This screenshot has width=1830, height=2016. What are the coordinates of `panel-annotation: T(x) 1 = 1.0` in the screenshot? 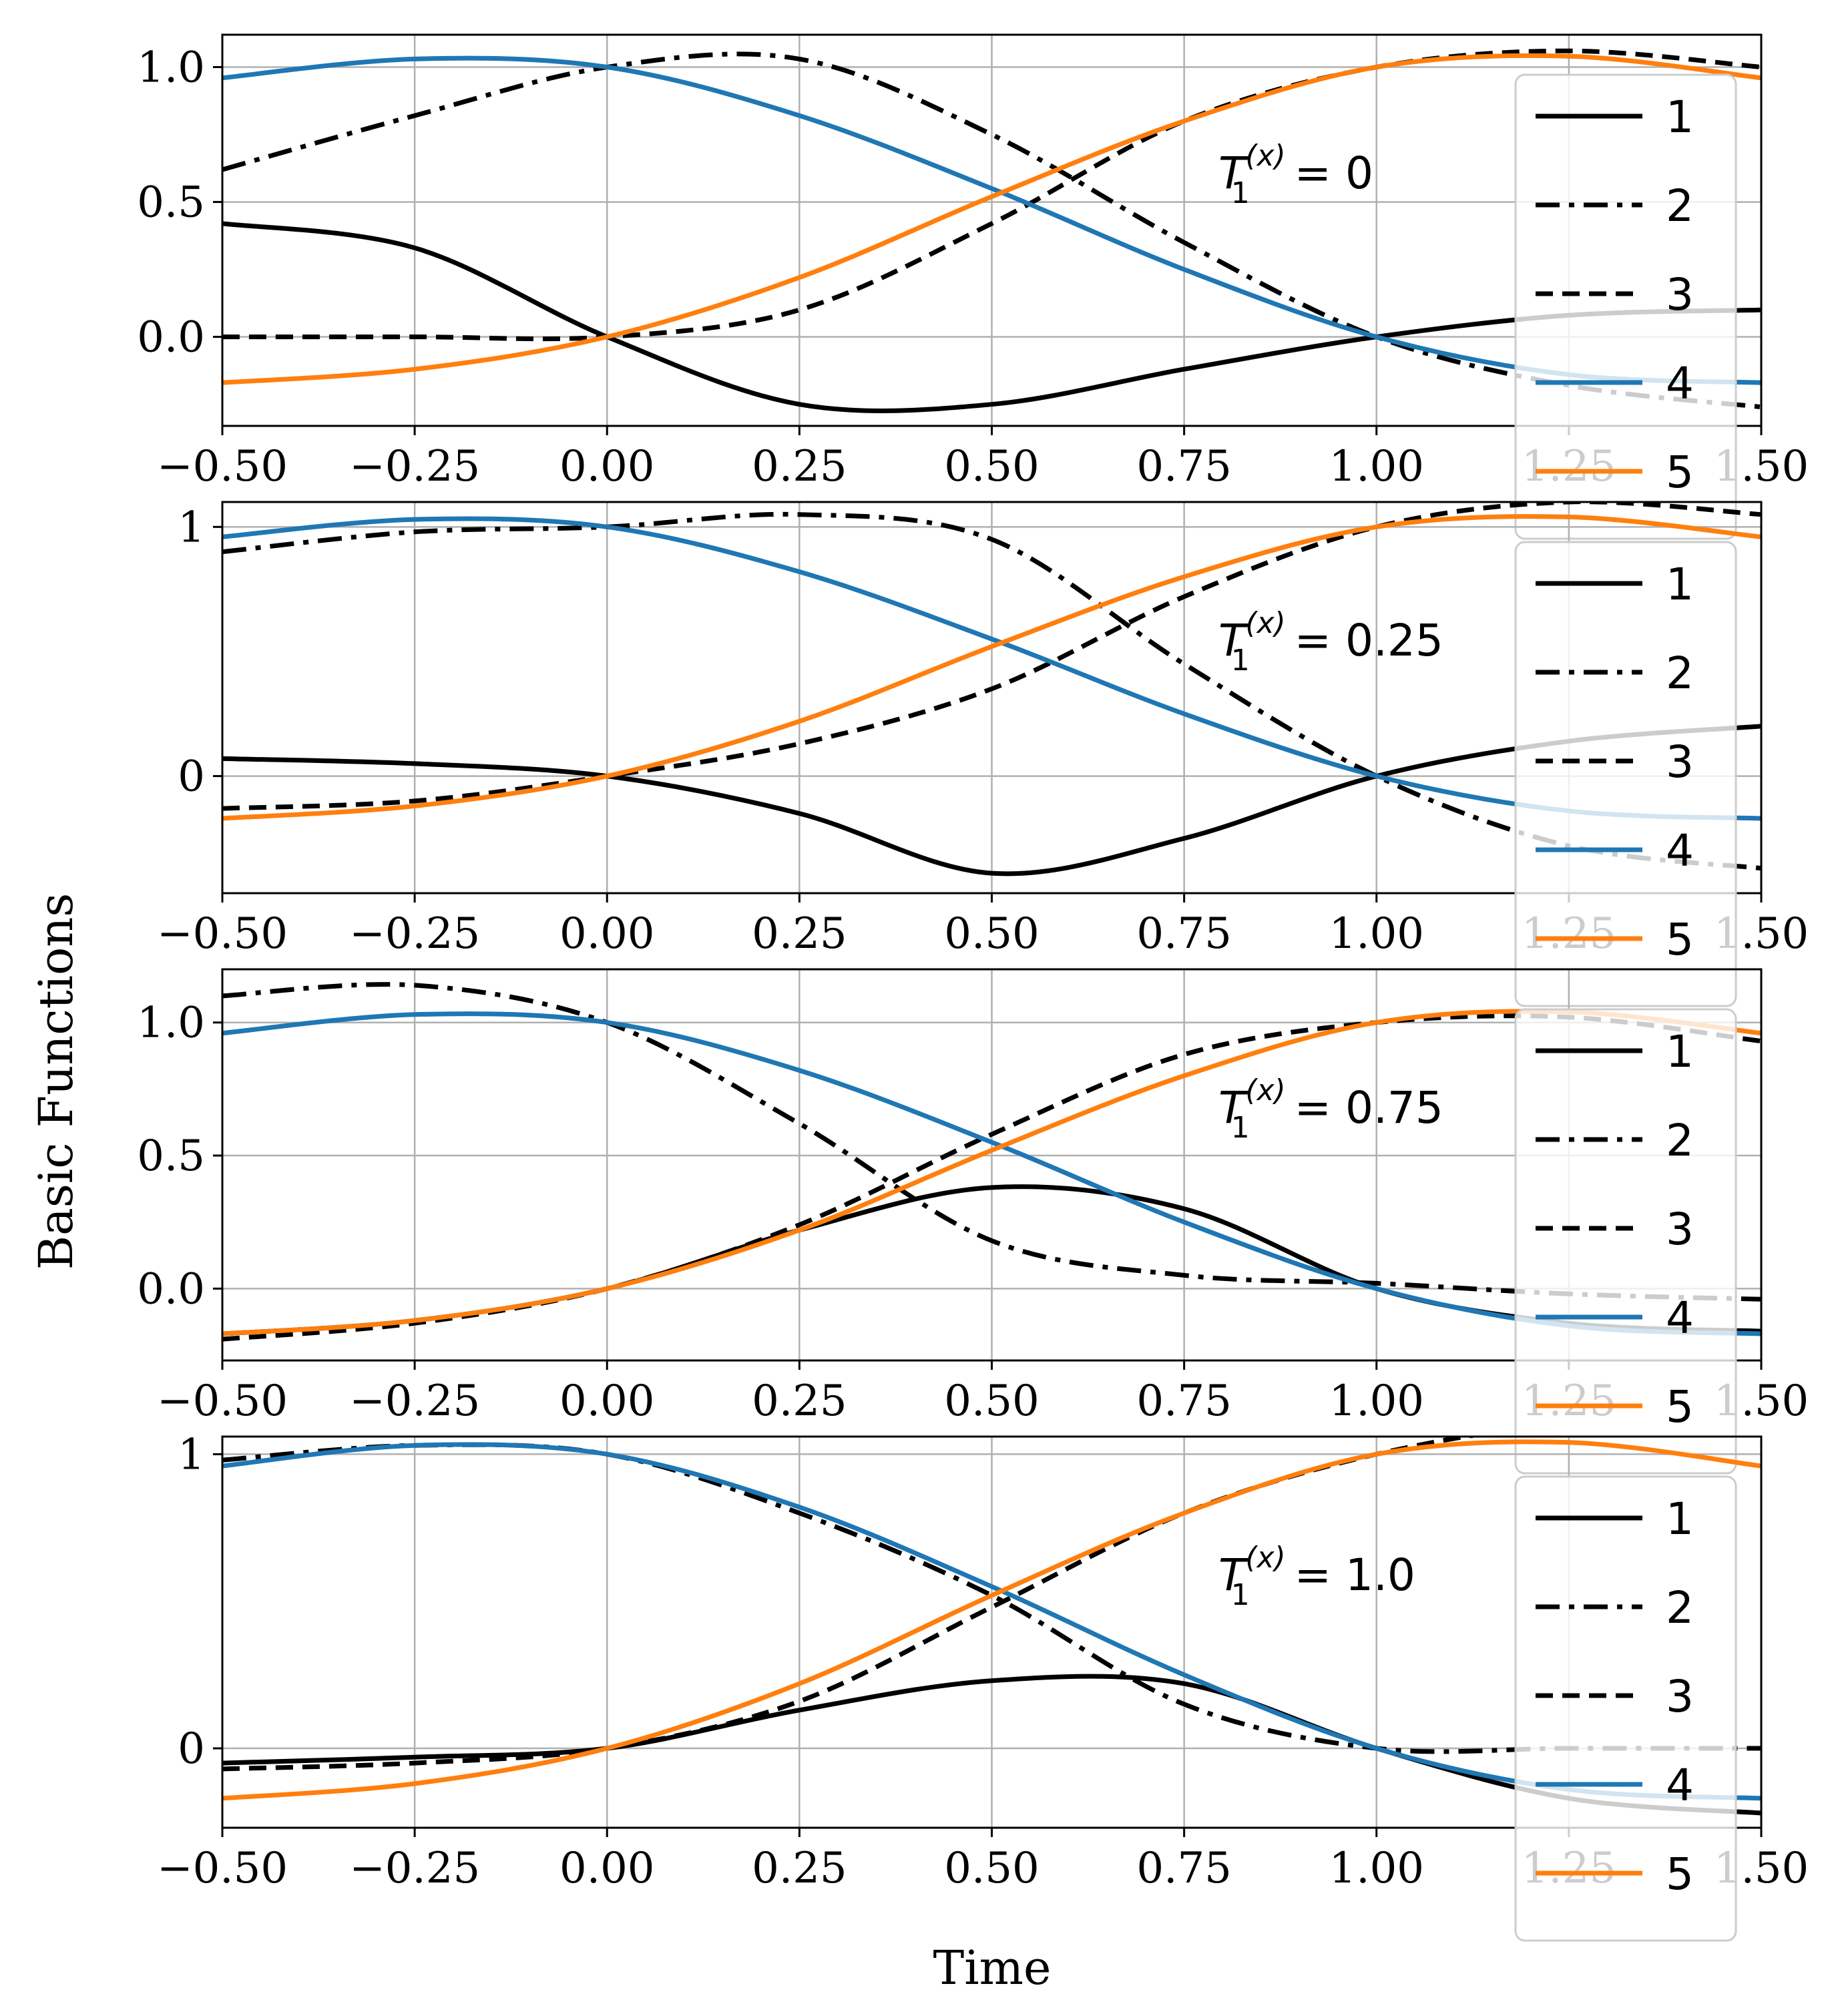 It's located at (1316, 1576).